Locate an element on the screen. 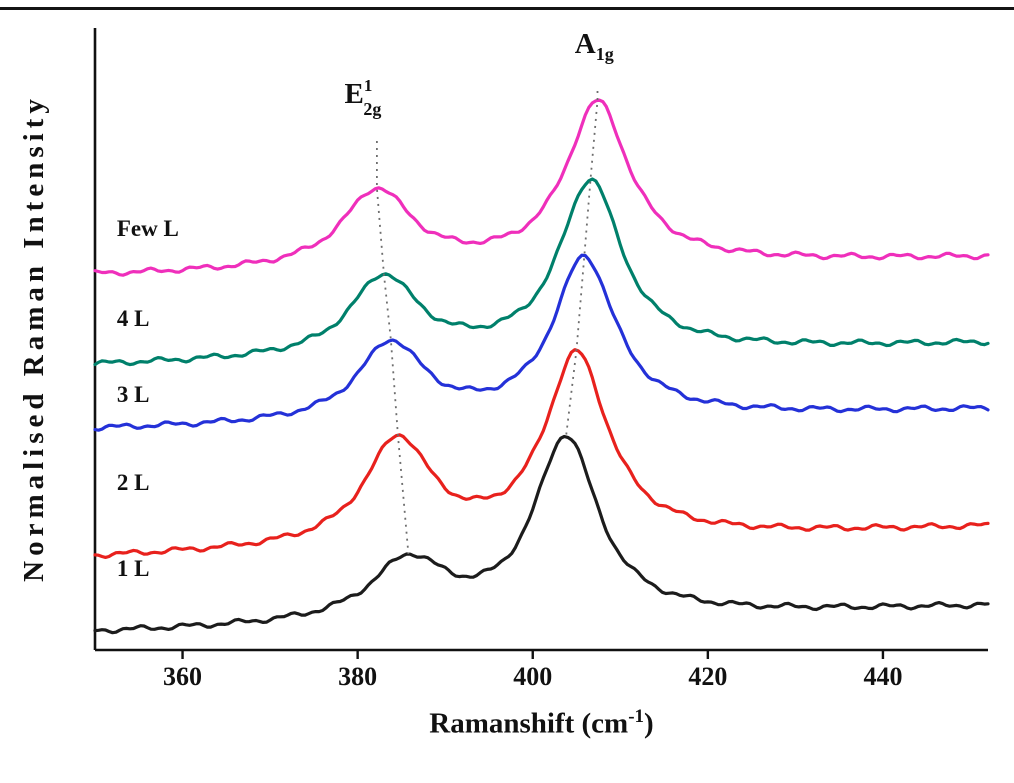 Image resolution: width=1014 pixels, height=783 pixels. peak-guide-a1g is located at coordinates (582, 264).